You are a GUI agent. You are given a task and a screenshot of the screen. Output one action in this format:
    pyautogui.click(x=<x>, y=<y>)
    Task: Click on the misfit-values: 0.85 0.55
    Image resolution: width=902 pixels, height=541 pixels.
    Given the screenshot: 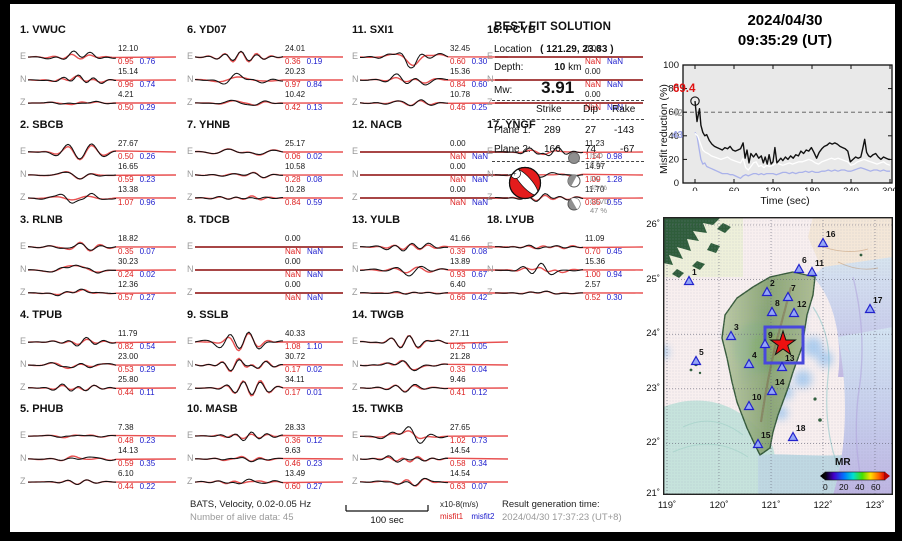 What is the action you would take?
    pyautogui.click(x=604, y=202)
    